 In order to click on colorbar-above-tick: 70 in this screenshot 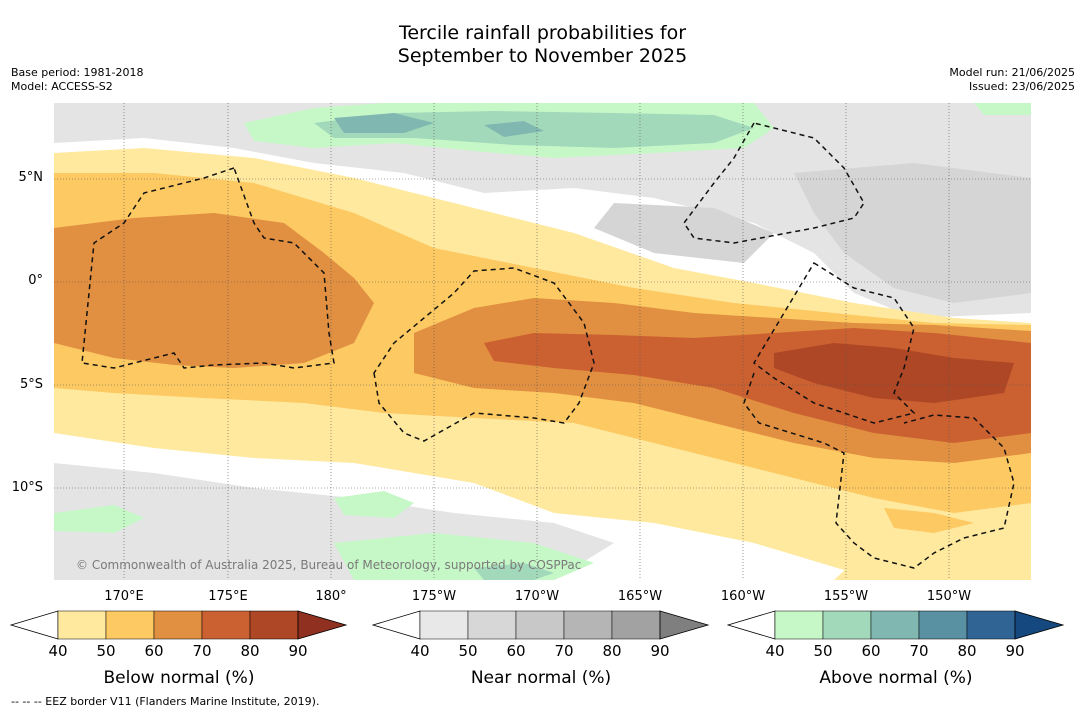, I will do `click(919, 651)`.